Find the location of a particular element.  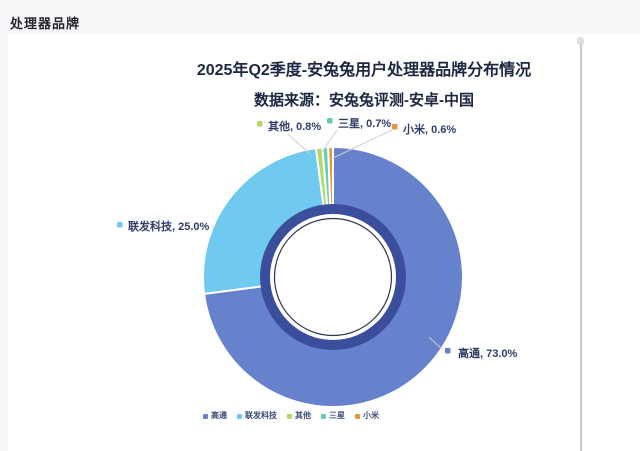

donut-hole is located at coordinates (333, 277).